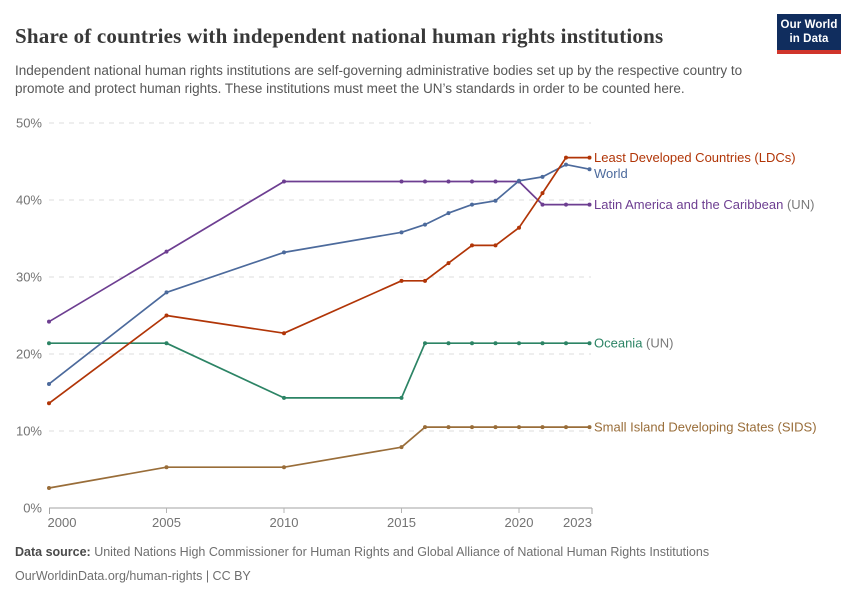  I want to click on legend-label-latin-america-and-the-caribbean: Latin America and the Caribbean (UN), so click(704, 204).